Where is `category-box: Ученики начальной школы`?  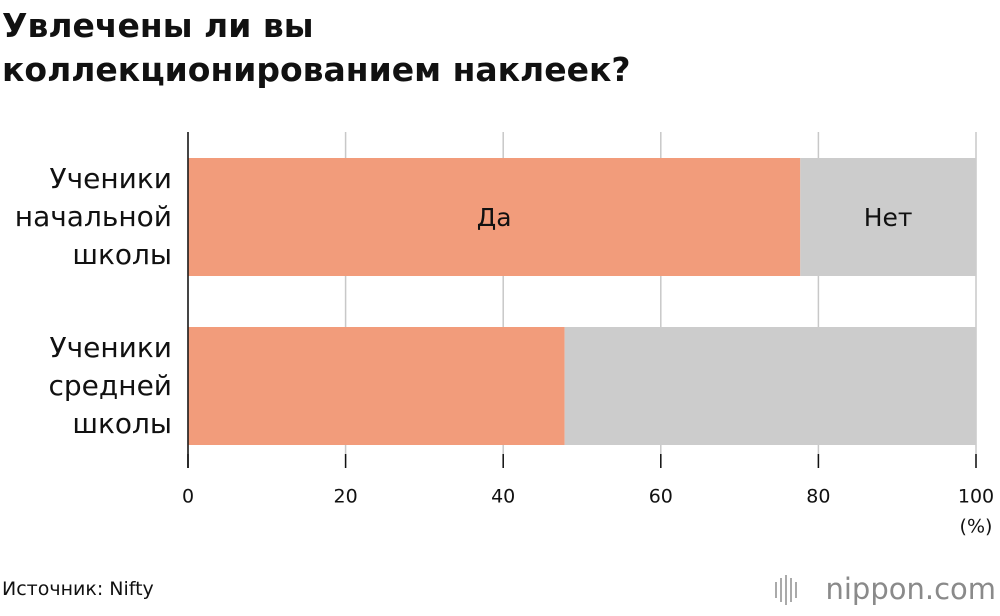
category-box: Ученики начальной школы is located at coordinates (86, 217).